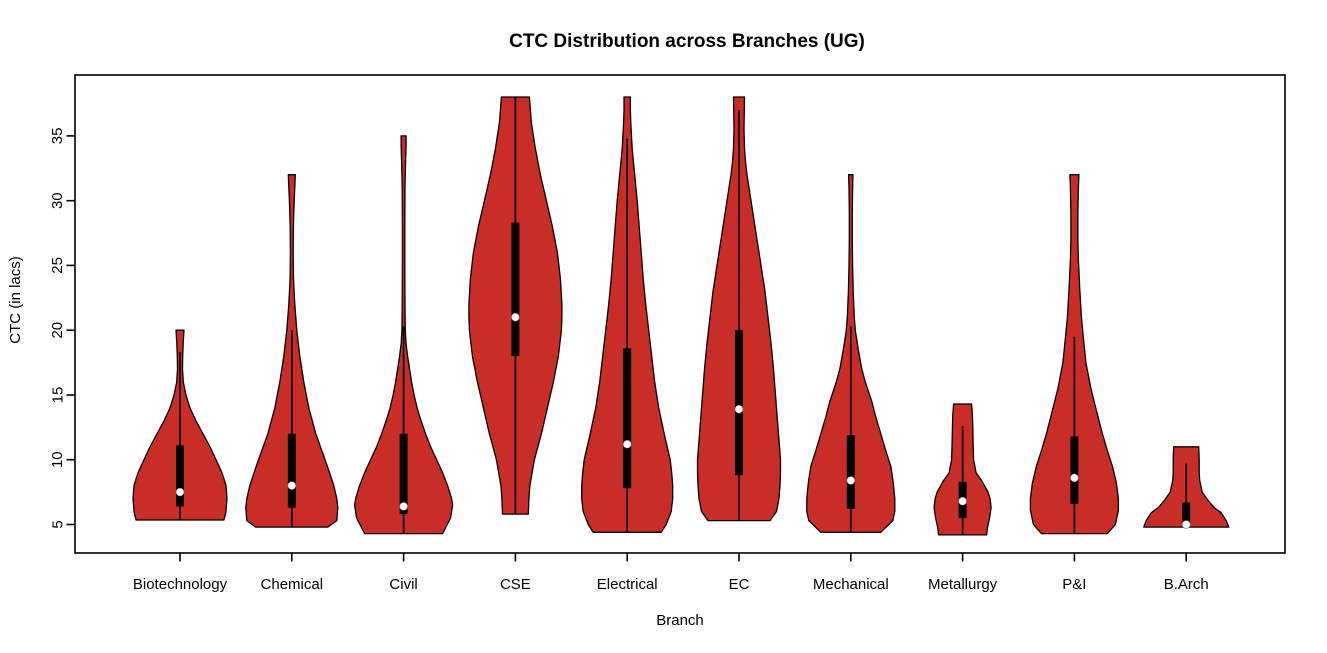  Describe the element at coordinates (1074, 584) in the screenshot. I see `x-tick-label: P&I` at that location.